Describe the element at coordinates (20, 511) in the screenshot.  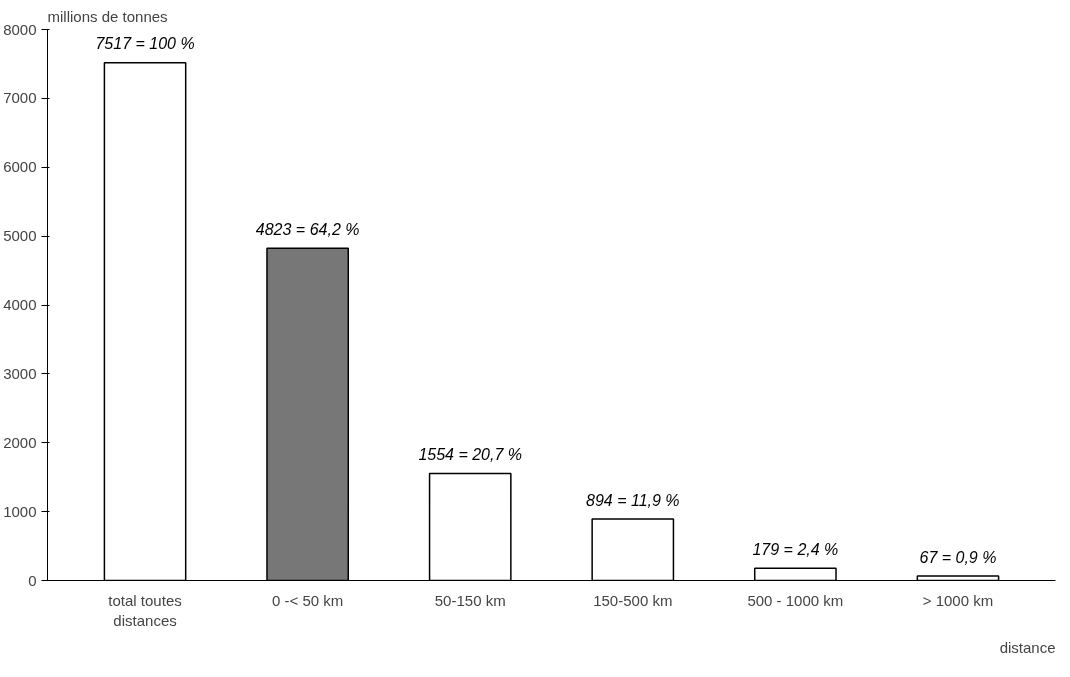
I see `y-tick-label: 1000` at that location.